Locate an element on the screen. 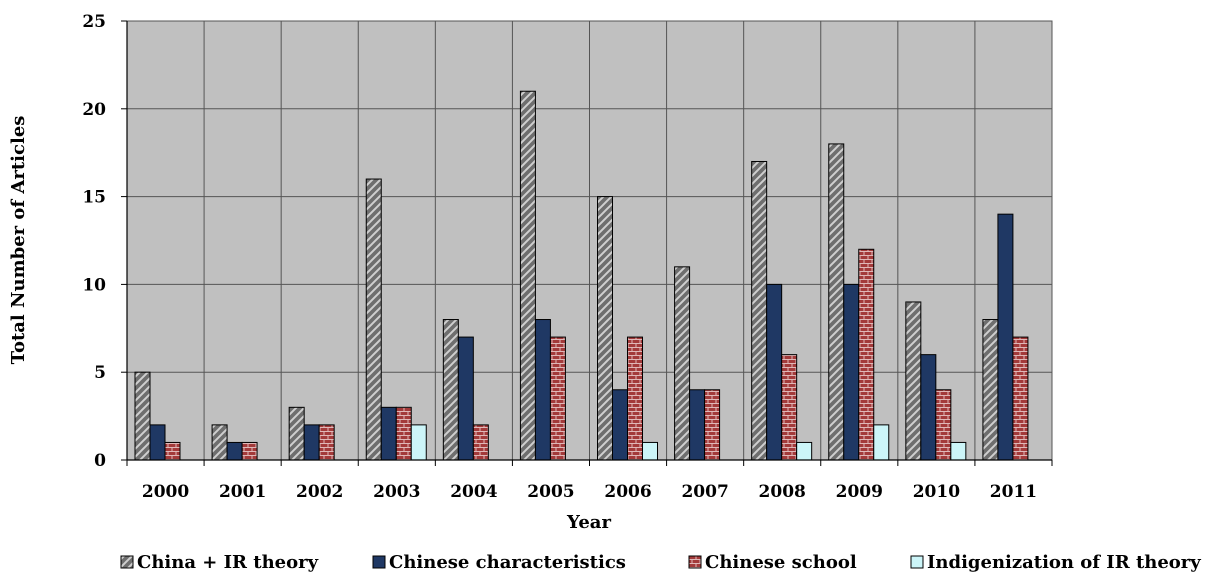 Image resolution: width=1221 pixels, height=576 pixels. bar-chinese-school-2007 is located at coordinates (712, 425).